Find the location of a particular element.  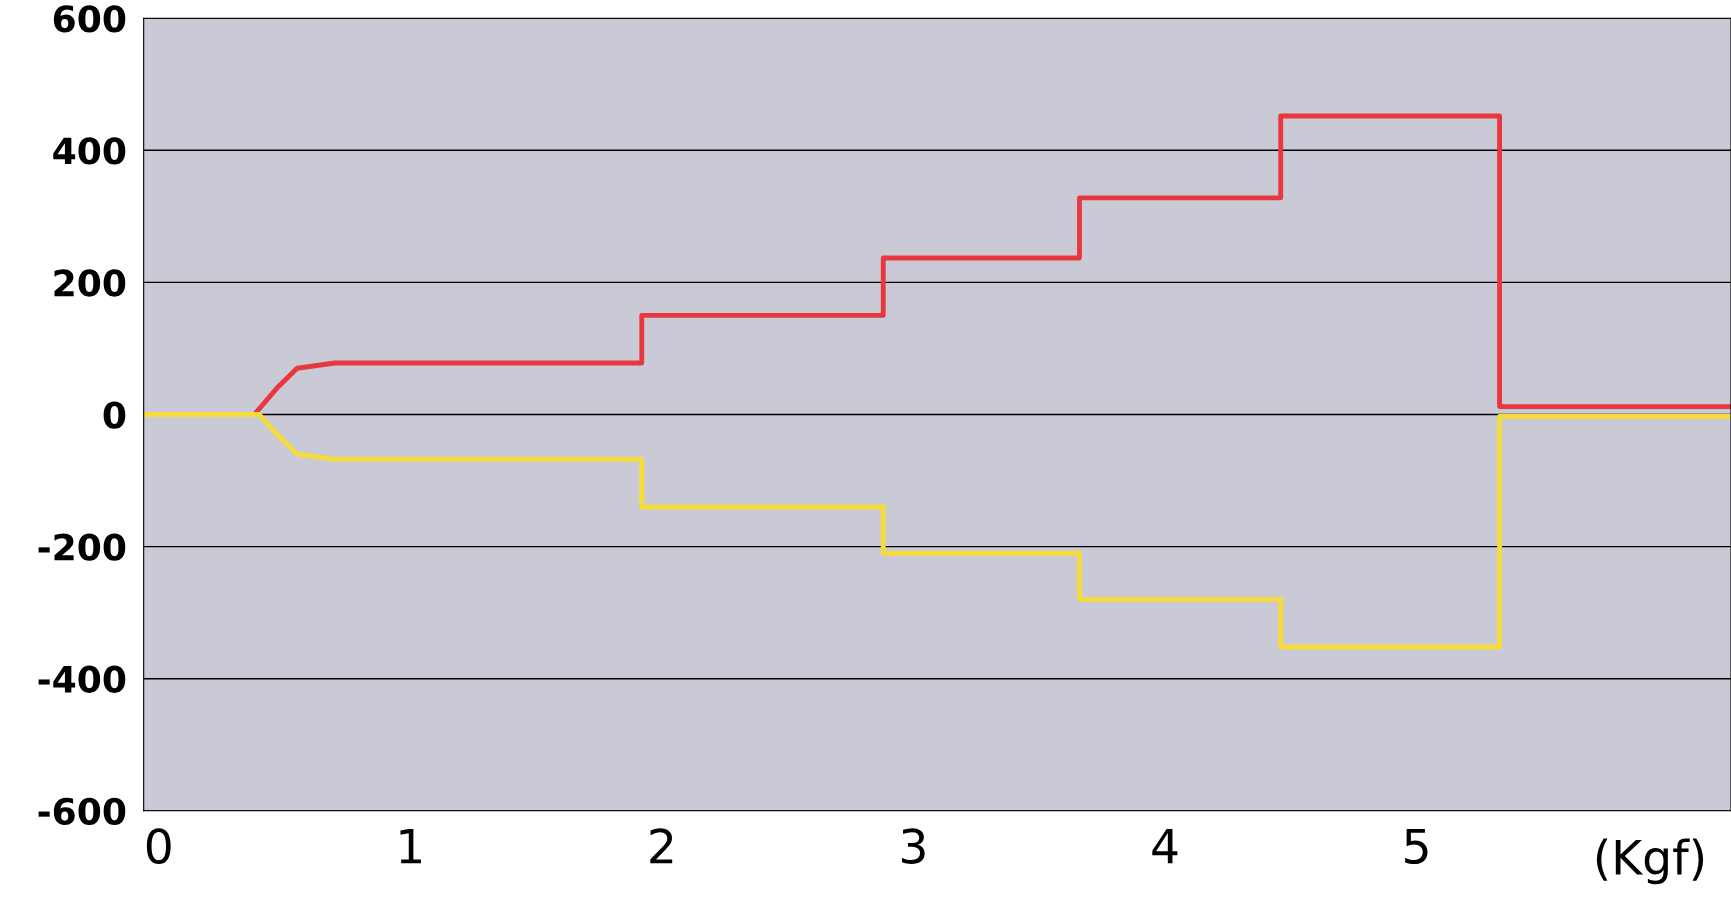

y-tick-label: 0 is located at coordinates (114, 415).